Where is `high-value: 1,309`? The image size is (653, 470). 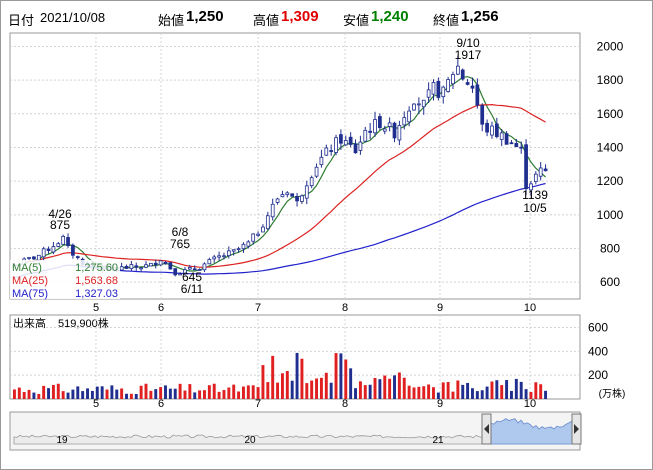
high-value: 1,309 is located at coordinates (300, 16).